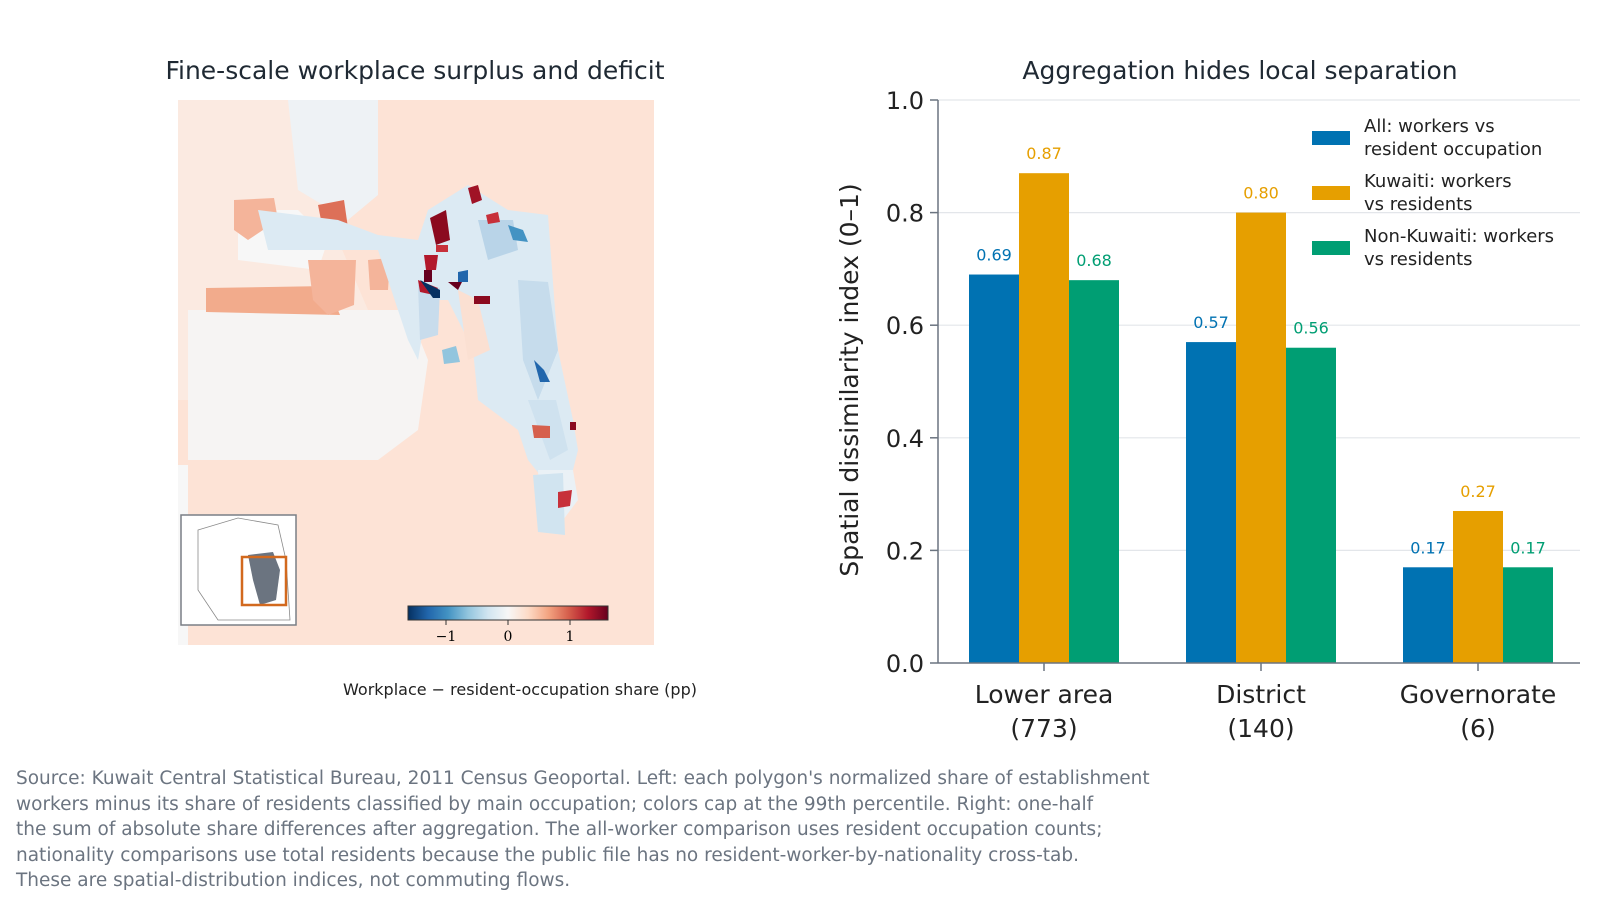 This screenshot has width=1600, height=900. I want to click on x-tick-label: (773), so click(1043, 728).